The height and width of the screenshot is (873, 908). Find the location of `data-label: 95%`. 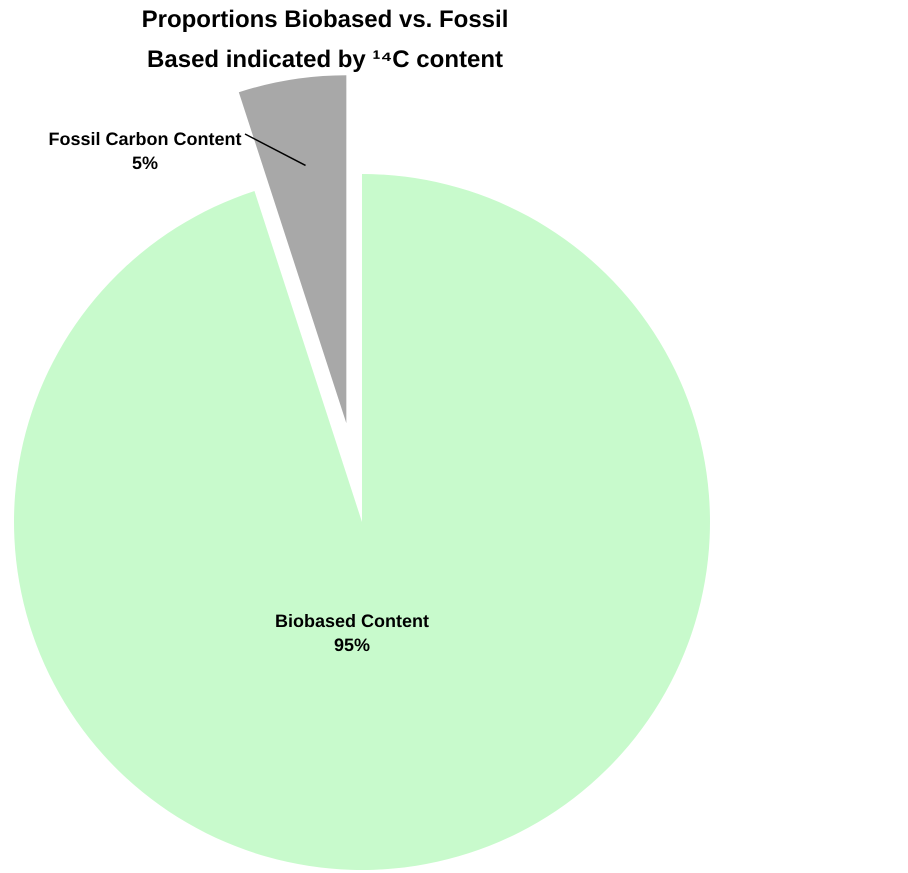

data-label: 95% is located at coordinates (352, 645).